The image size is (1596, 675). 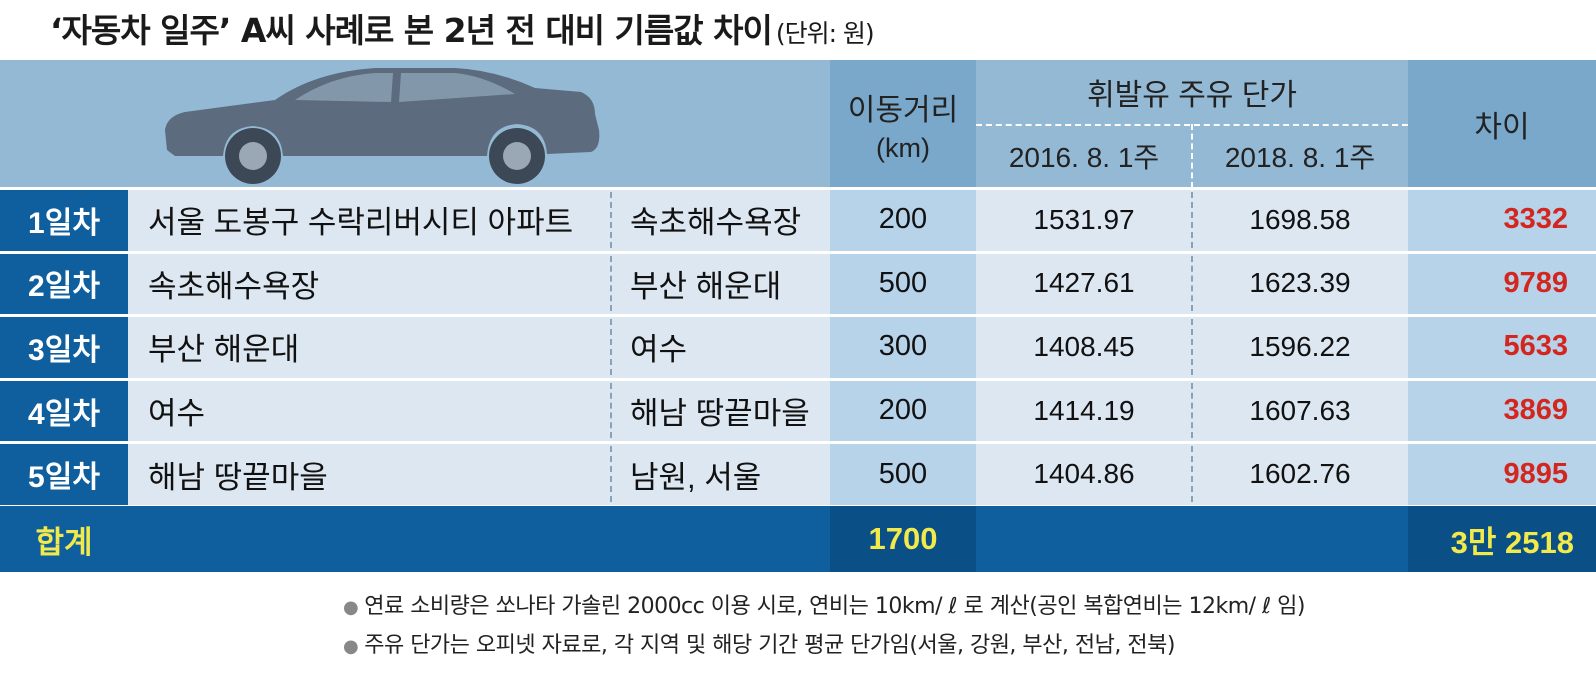 What do you see at coordinates (1535, 219) in the screenshot?
I see `cell-diff-text: 3332` at bounding box center [1535, 219].